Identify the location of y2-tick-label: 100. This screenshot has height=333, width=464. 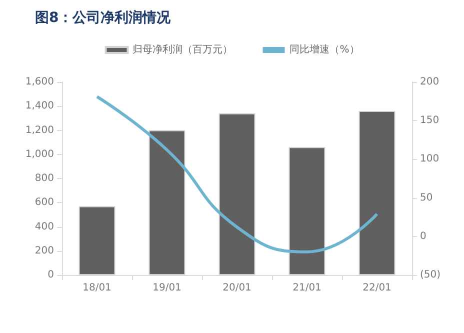
(430, 159).